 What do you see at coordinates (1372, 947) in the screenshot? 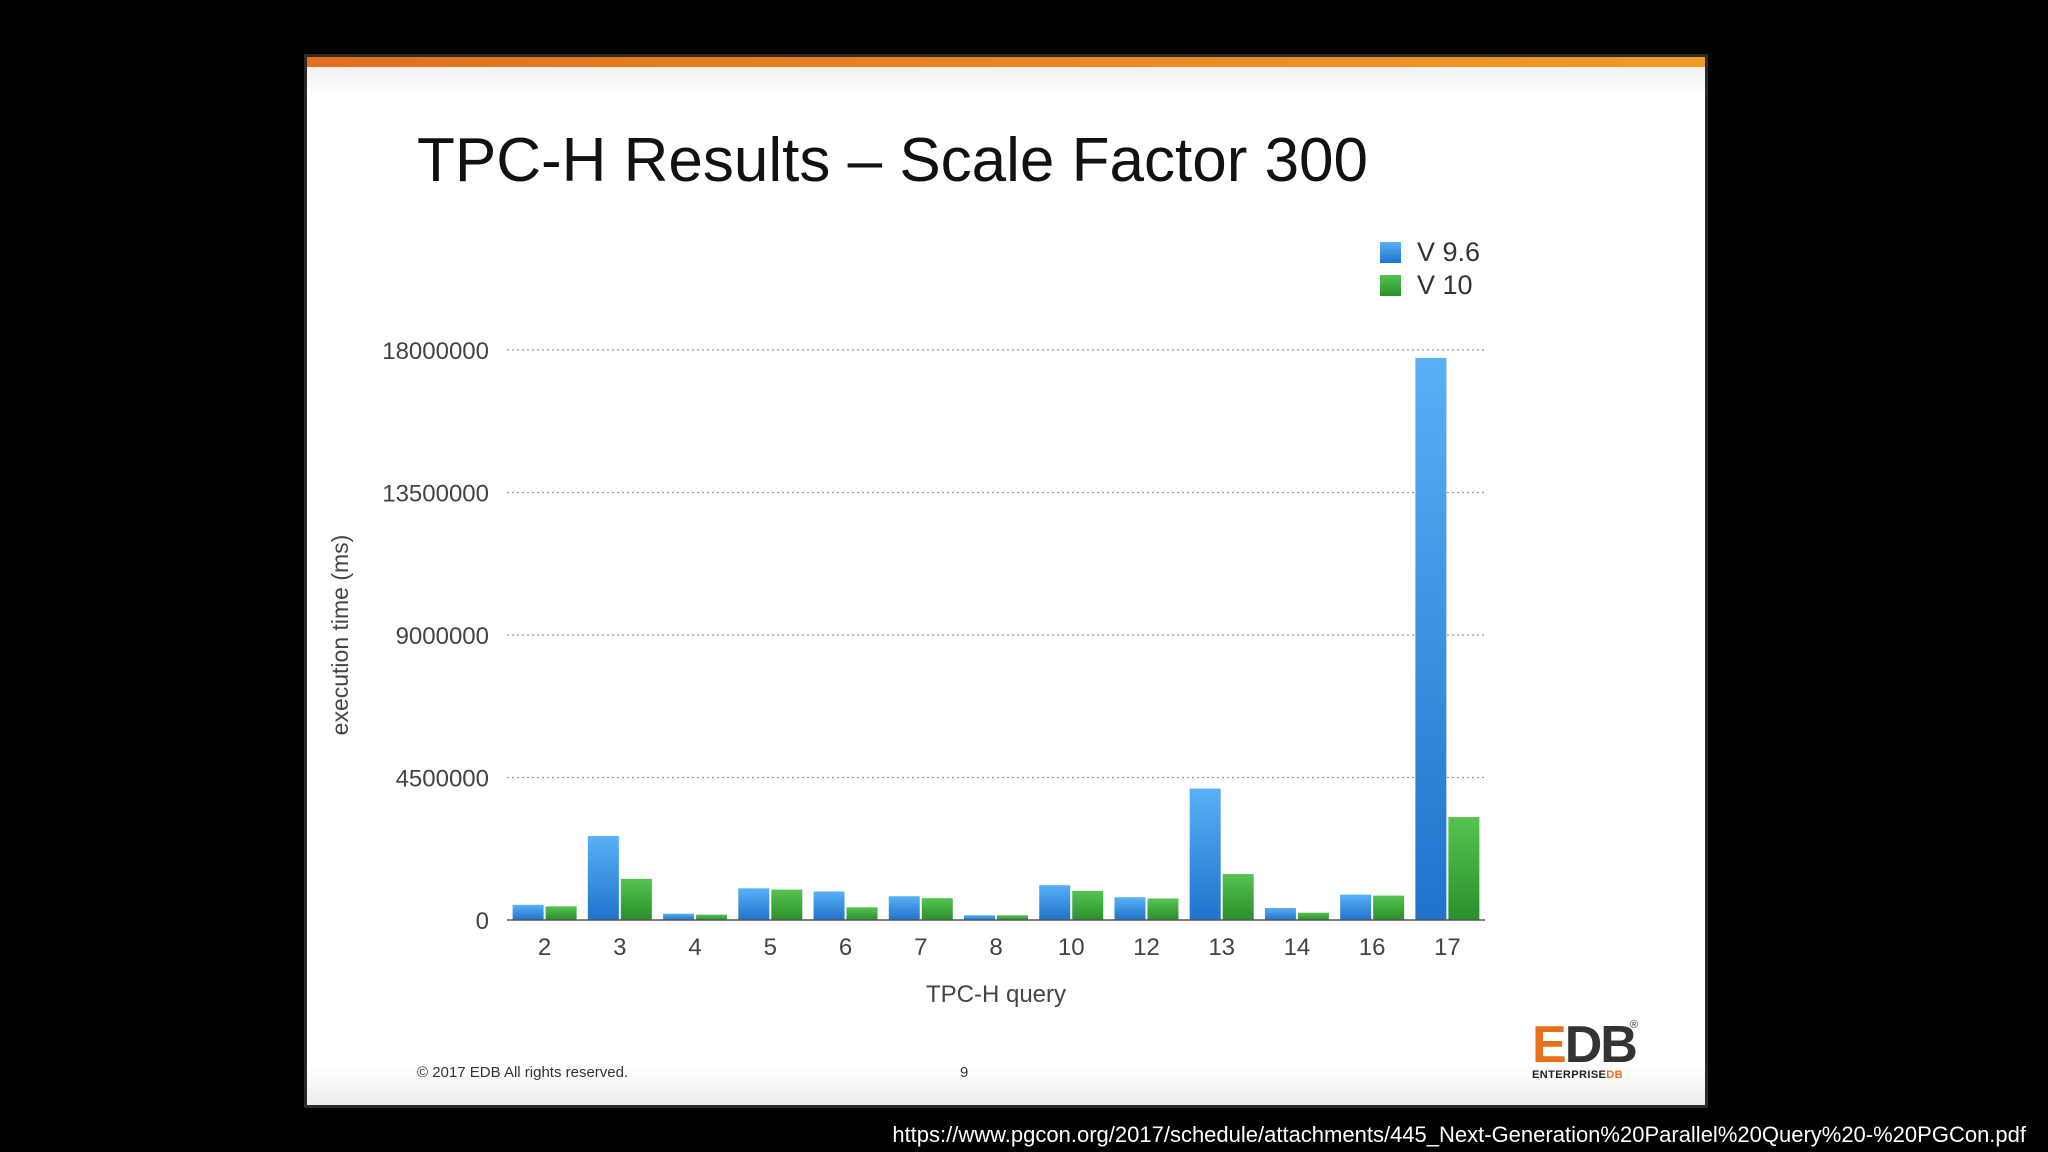
I see `x-tick-label: 16` at bounding box center [1372, 947].